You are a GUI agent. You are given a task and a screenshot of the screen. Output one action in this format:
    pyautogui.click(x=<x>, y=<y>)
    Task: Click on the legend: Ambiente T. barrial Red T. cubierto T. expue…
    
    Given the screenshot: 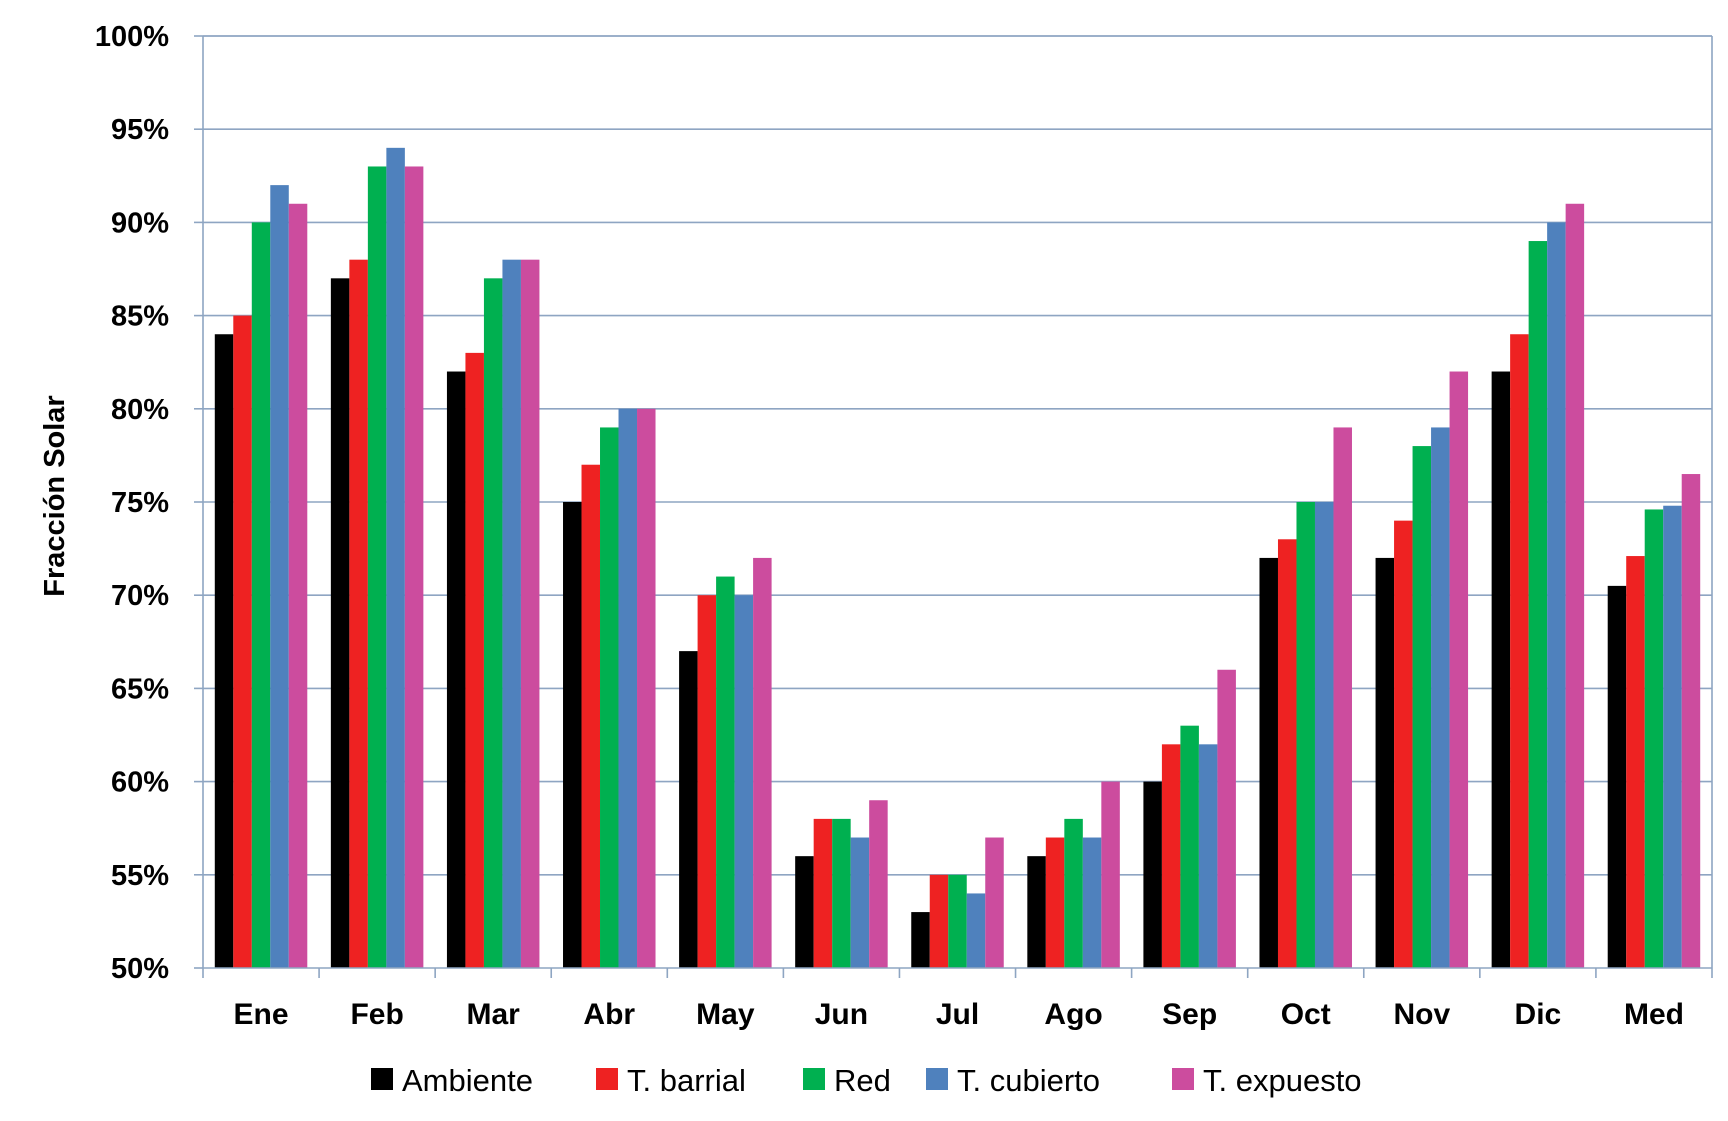 What is the action you would take?
    pyautogui.click(x=866, y=1080)
    